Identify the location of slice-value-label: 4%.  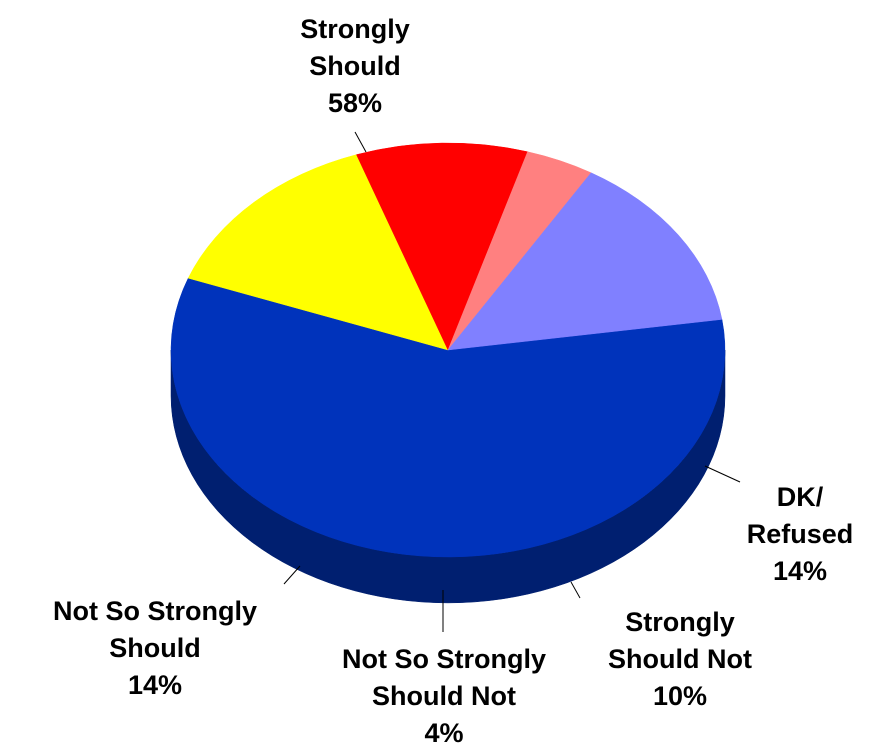
(443, 733).